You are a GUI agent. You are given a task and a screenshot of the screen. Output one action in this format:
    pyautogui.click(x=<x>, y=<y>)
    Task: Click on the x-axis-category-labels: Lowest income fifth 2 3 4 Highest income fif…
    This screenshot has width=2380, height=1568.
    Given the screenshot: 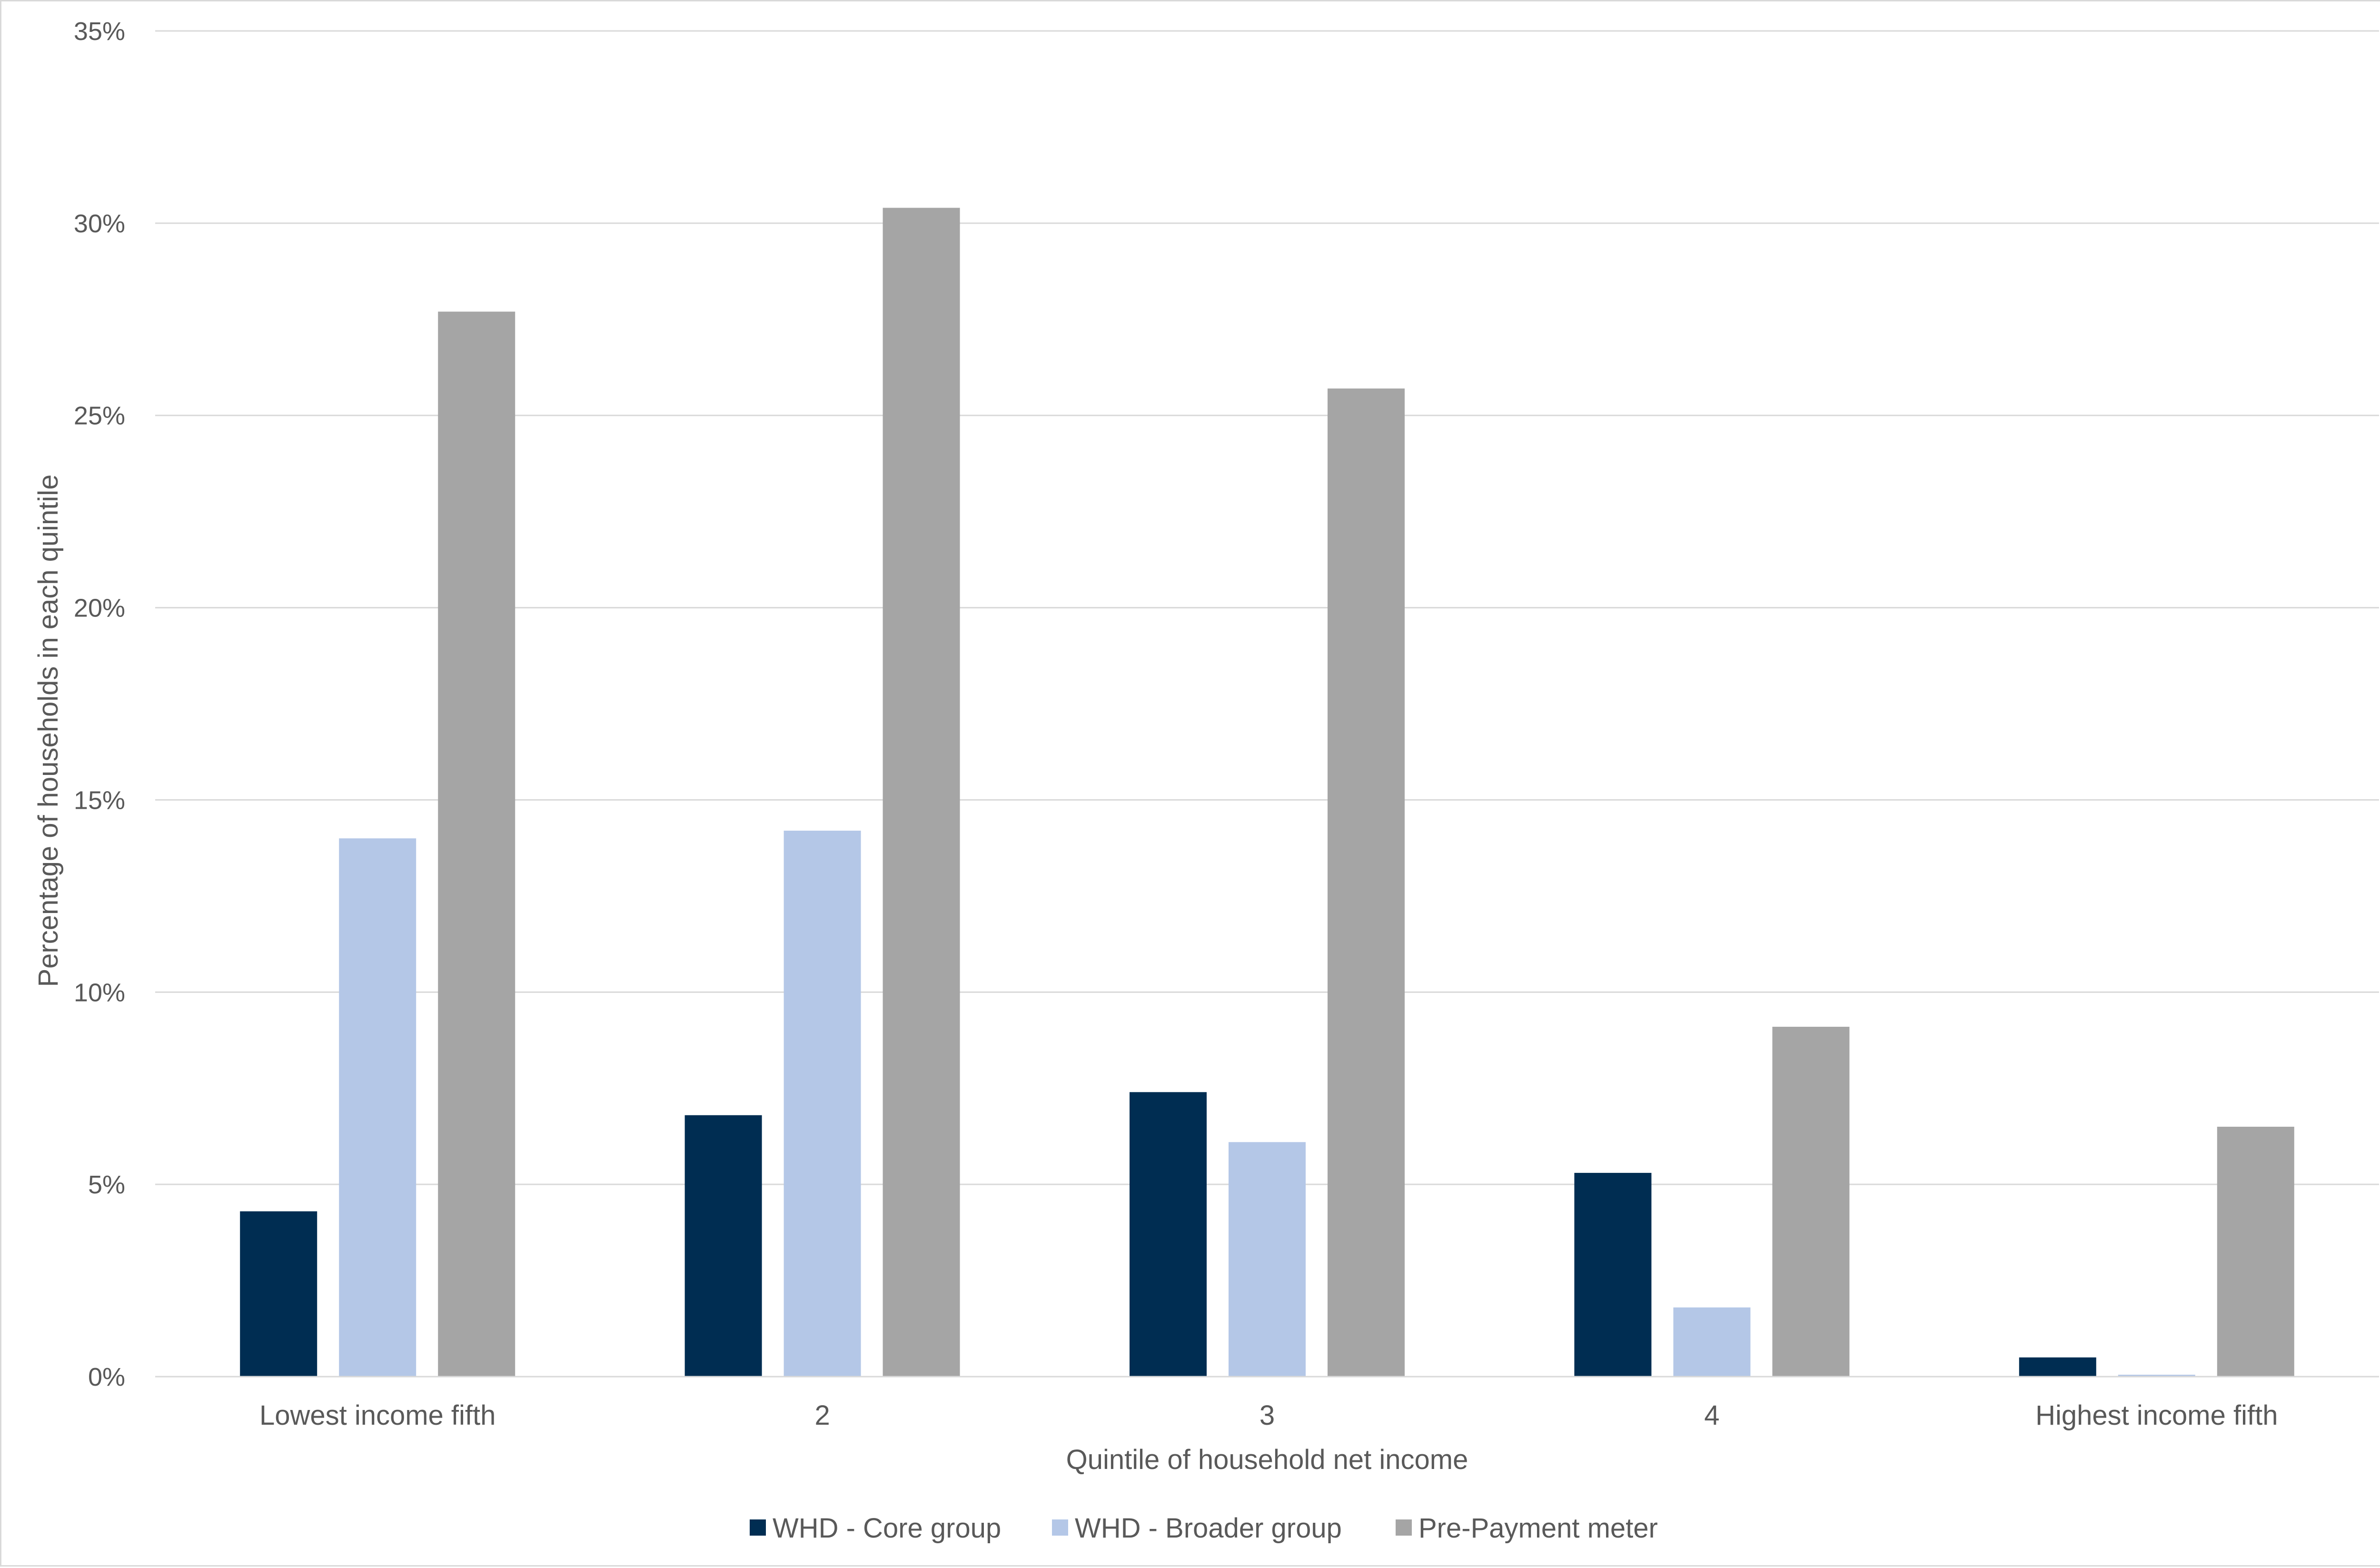 What is the action you would take?
    pyautogui.click(x=1268, y=1416)
    